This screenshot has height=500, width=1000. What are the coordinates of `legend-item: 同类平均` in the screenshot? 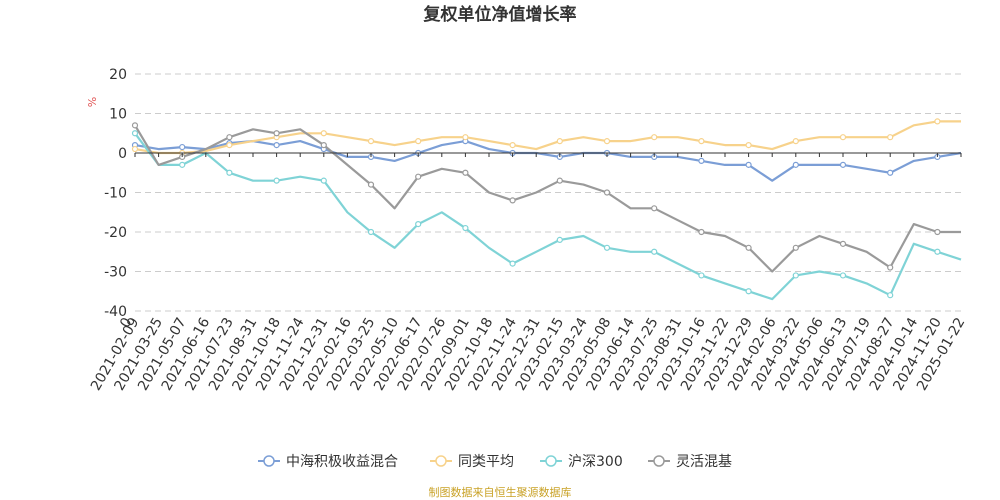 It's located at (472, 462).